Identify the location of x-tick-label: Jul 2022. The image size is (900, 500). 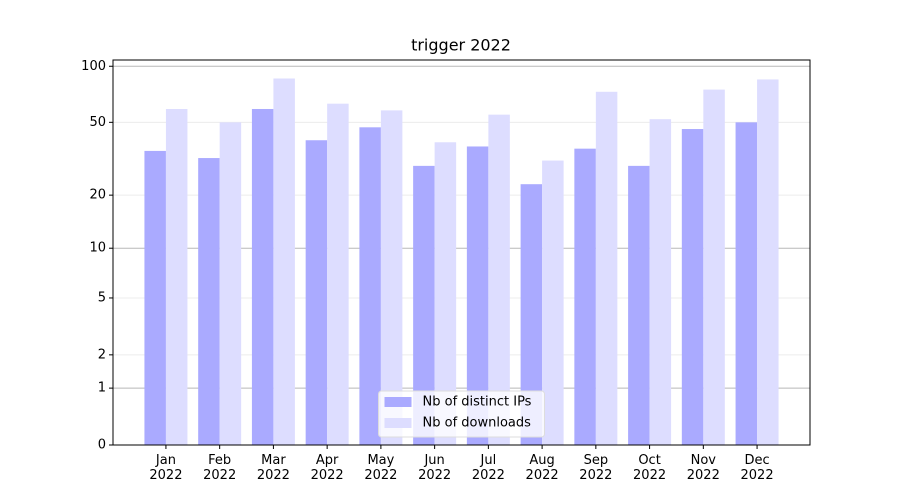
(488, 468).